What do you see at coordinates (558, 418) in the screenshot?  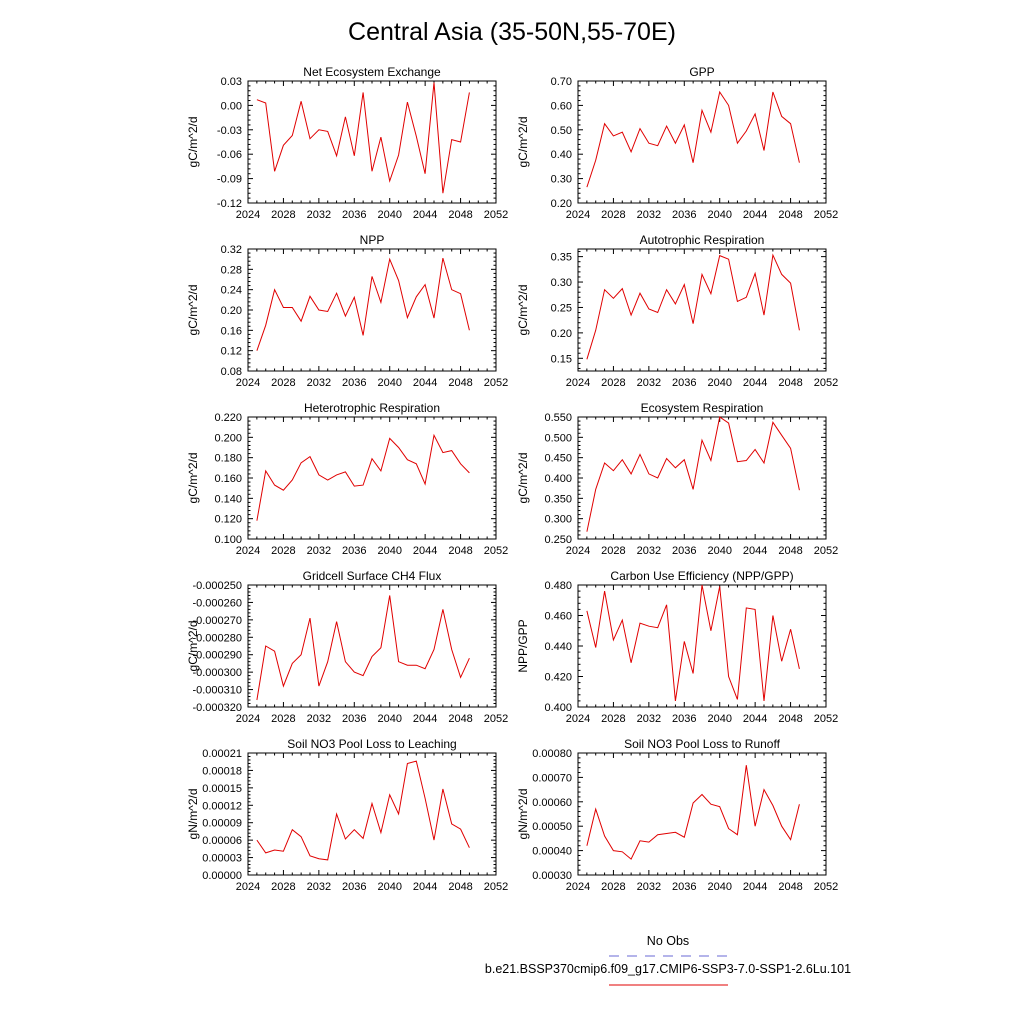 I see `y-tick-label: 0.550` at bounding box center [558, 418].